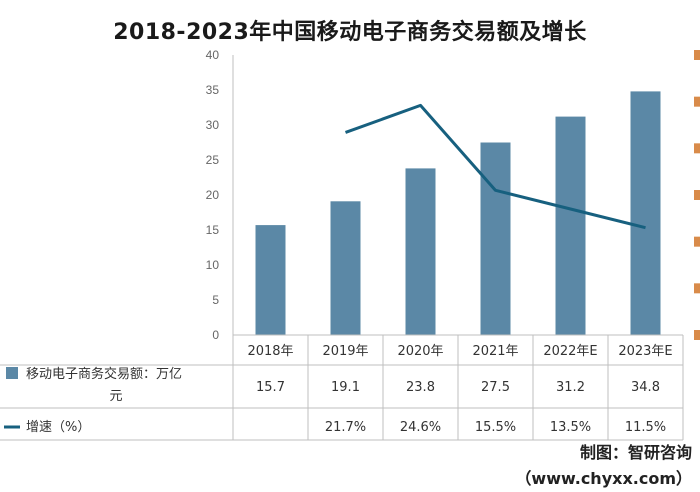 The image size is (700, 492). I want to click on legend-label-line: 增速（%）, so click(58, 427).